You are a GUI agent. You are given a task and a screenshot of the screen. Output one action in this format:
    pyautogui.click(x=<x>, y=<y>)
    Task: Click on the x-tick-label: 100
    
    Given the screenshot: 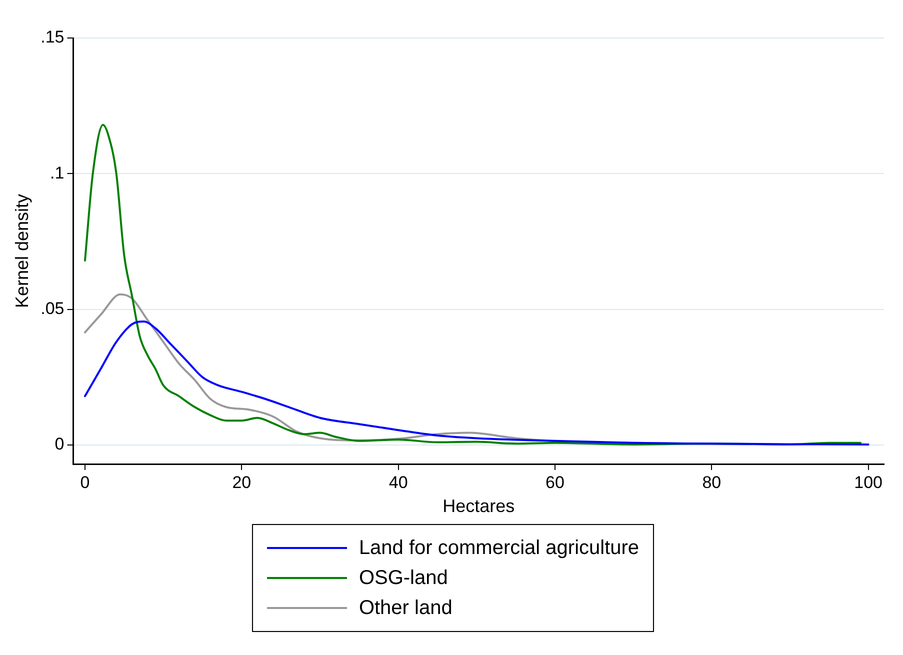 What is the action you would take?
    pyautogui.click(x=868, y=482)
    